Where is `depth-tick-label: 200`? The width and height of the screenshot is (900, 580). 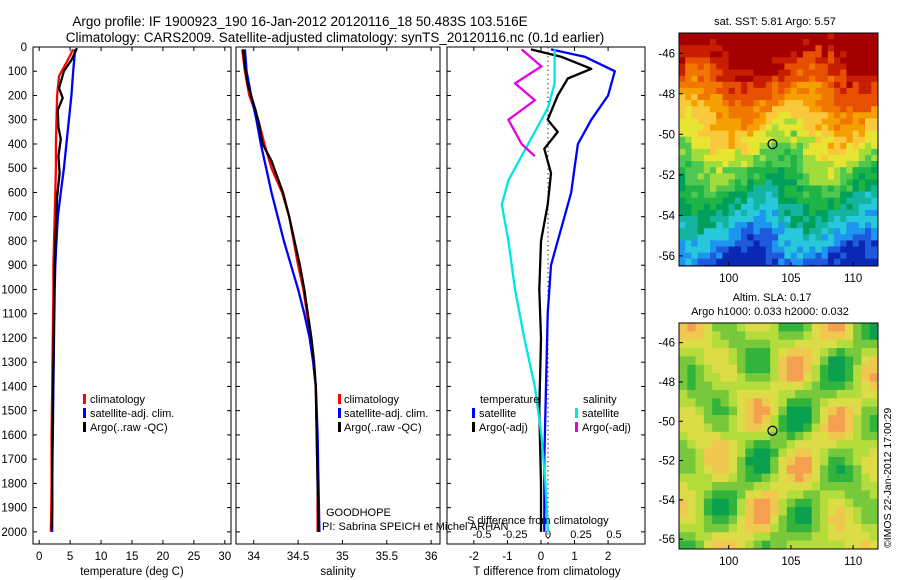
depth-tick-label: 200 is located at coordinates (17, 96).